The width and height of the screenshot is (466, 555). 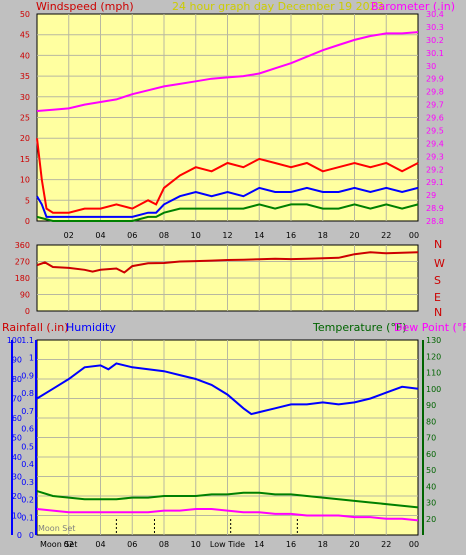 What do you see at coordinates (27, 411) in the screenshot?
I see `rainfall-tick-label: 0.7` at bounding box center [27, 411].